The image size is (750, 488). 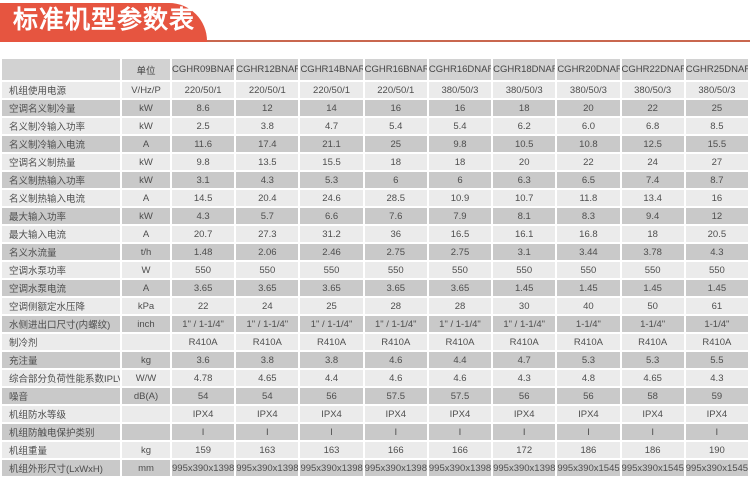 I want to click on cell-value: 3.8, so click(x=267, y=360).